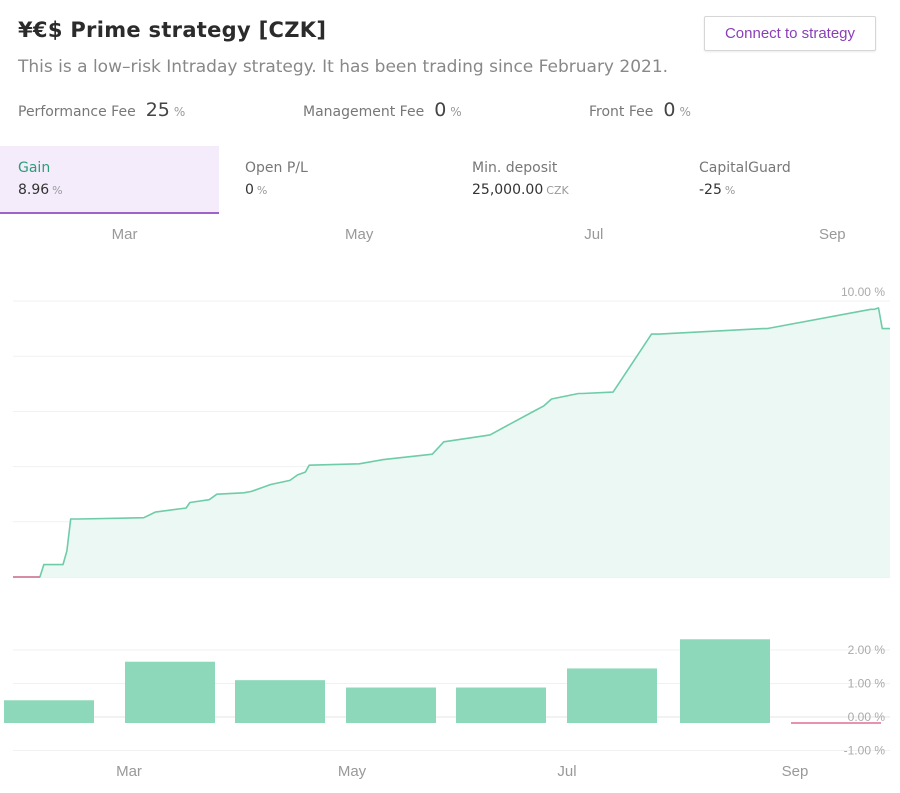 Image resolution: width=900 pixels, height=793 pixels. What do you see at coordinates (249, 190) in the screenshot?
I see `open-pl-value: 0` at bounding box center [249, 190].